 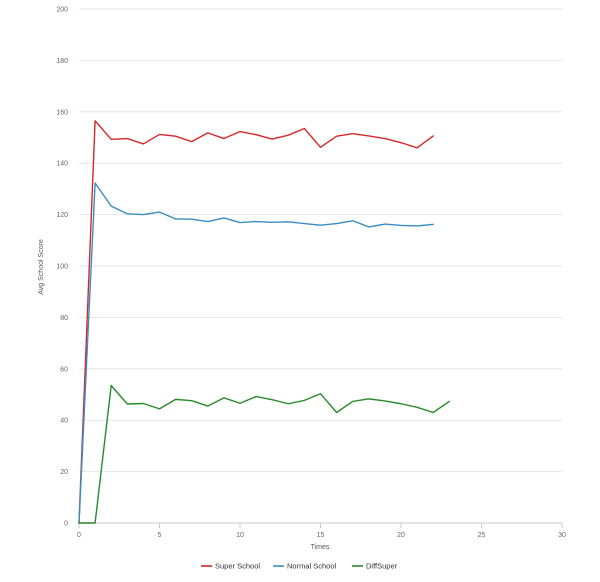 What do you see at coordinates (62, 164) in the screenshot?
I see `y-tick-label: 140` at bounding box center [62, 164].